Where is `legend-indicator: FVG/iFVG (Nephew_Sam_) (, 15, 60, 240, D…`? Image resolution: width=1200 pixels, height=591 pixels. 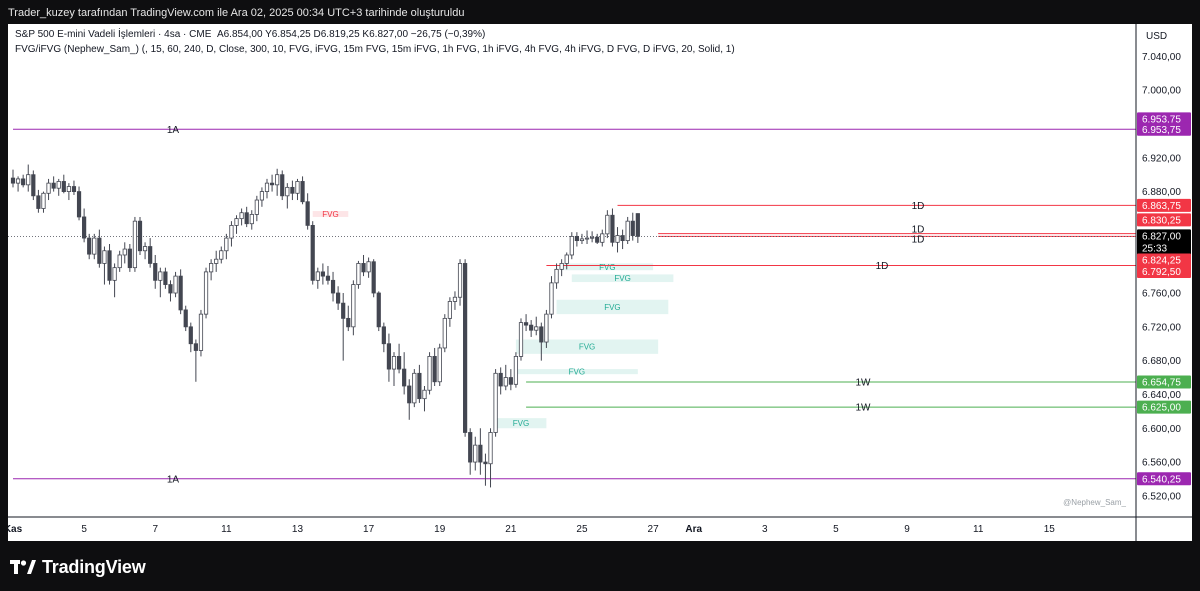
legend-indicator: FVG/iFVG (Nephew_Sam_) (, 15, 60, 240, D… is located at coordinates (375, 49).